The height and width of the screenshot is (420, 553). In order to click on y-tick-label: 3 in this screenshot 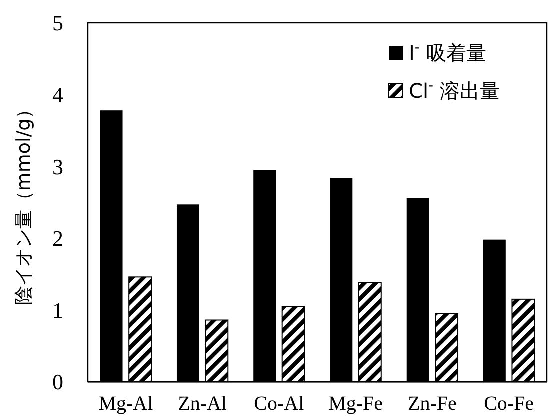, I will do `click(58, 167)`.